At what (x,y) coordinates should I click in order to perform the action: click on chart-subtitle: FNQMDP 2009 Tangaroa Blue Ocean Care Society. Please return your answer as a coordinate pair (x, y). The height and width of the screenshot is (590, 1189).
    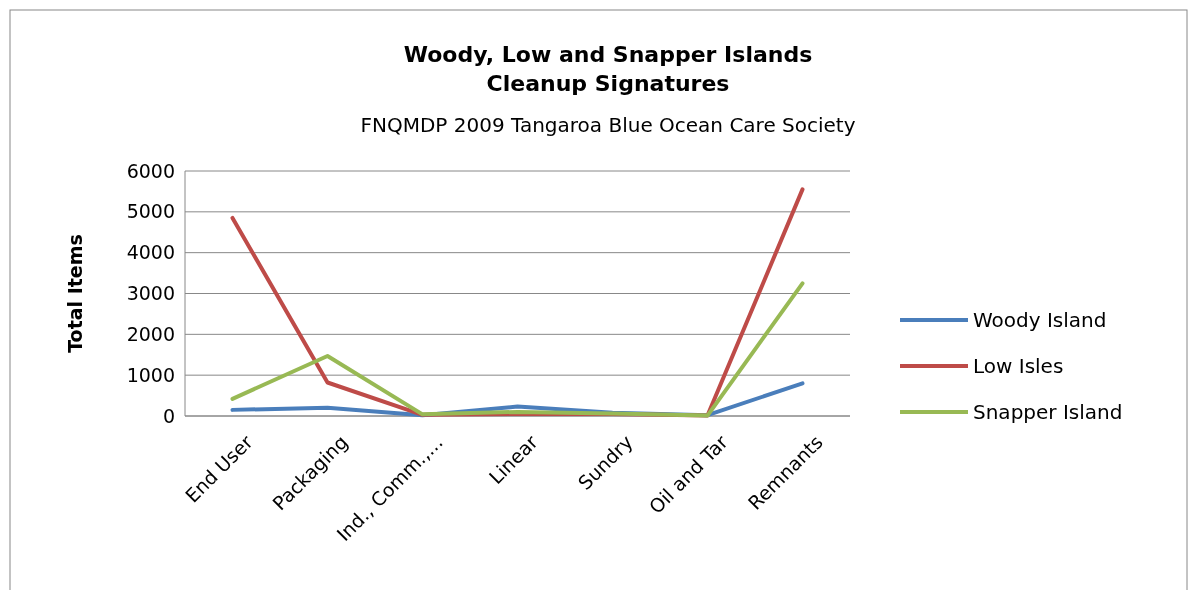
    Looking at the image, I should click on (608, 125).